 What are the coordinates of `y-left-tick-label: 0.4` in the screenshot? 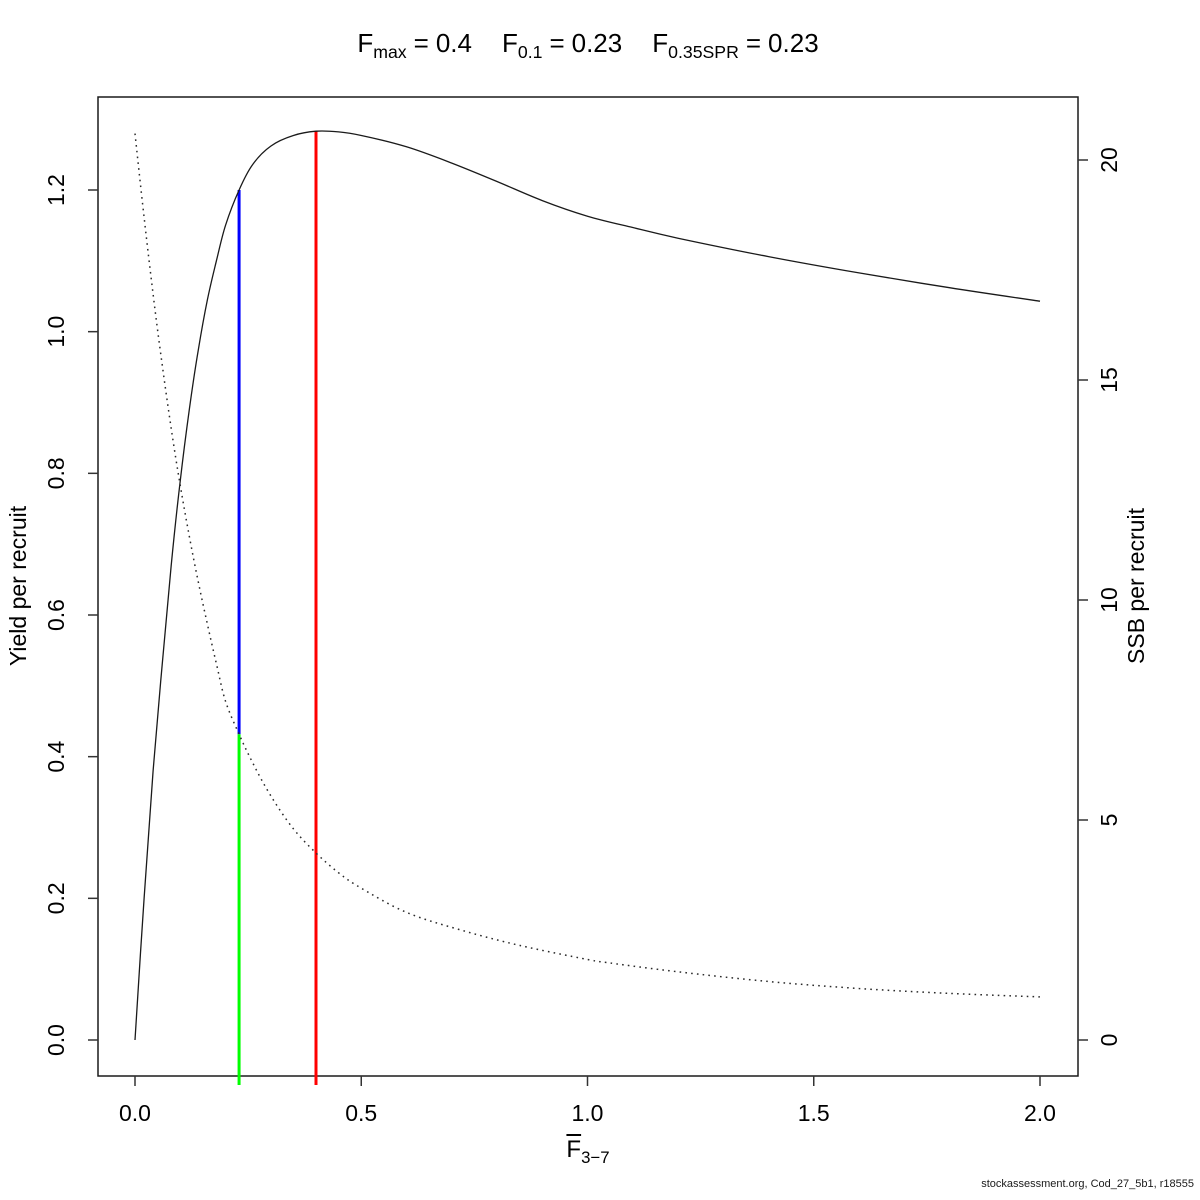 It's located at (56, 756).